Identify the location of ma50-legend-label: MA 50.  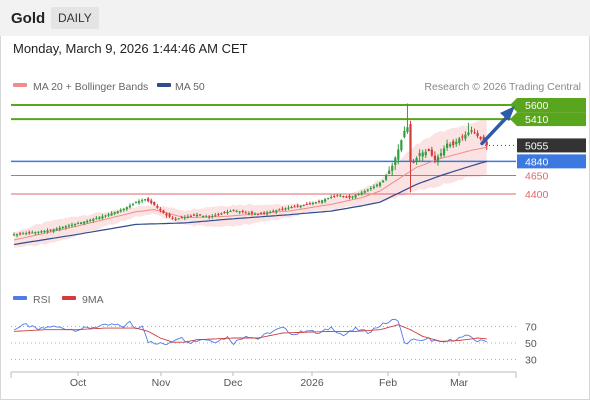
(190, 87).